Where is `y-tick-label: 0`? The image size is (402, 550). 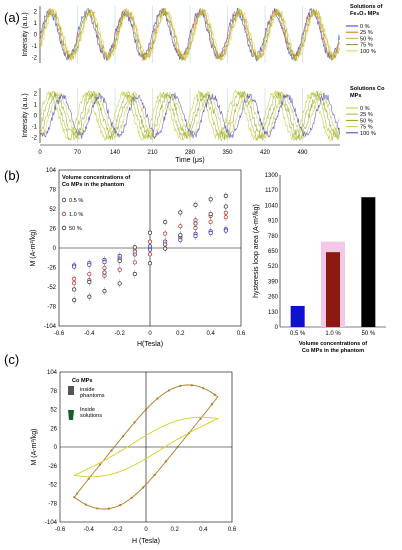 y-tick-label: 0 is located at coordinates (55, 249).